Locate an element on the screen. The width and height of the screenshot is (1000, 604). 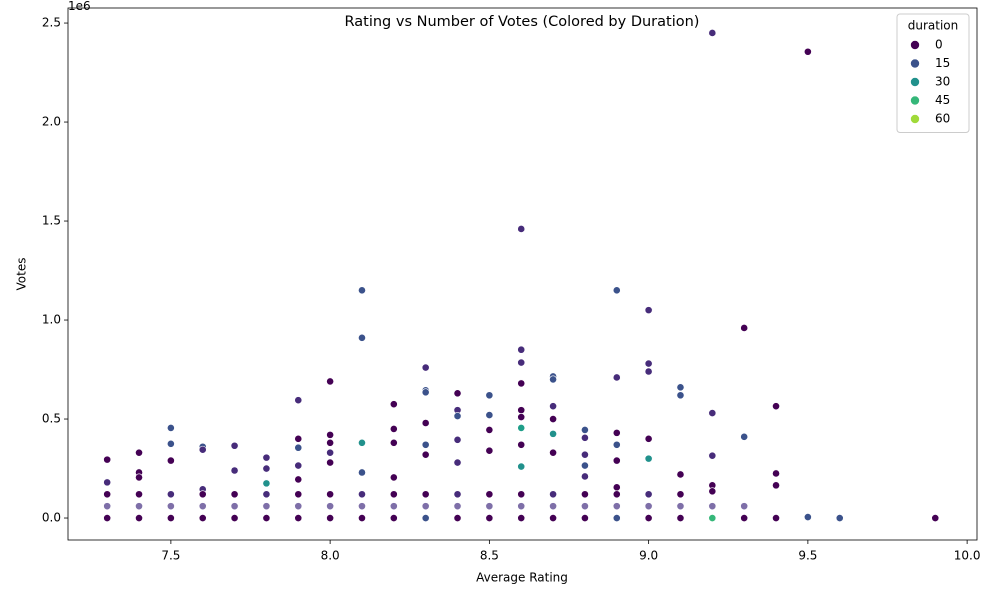
y-tick-label: 2.5 is located at coordinates (51, 23).